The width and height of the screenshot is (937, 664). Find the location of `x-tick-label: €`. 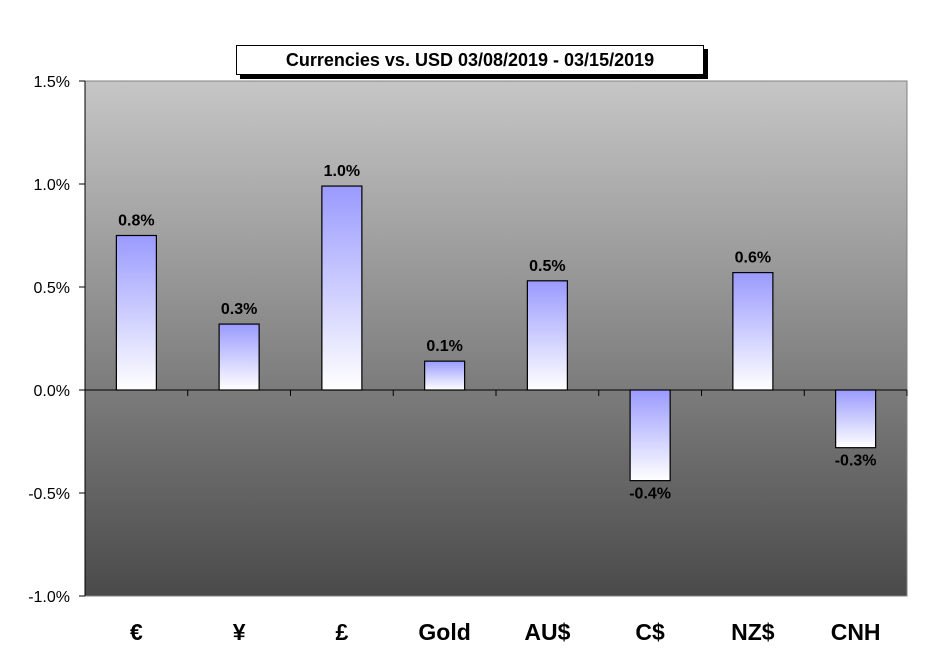

x-tick-label: € is located at coordinates (136, 632).